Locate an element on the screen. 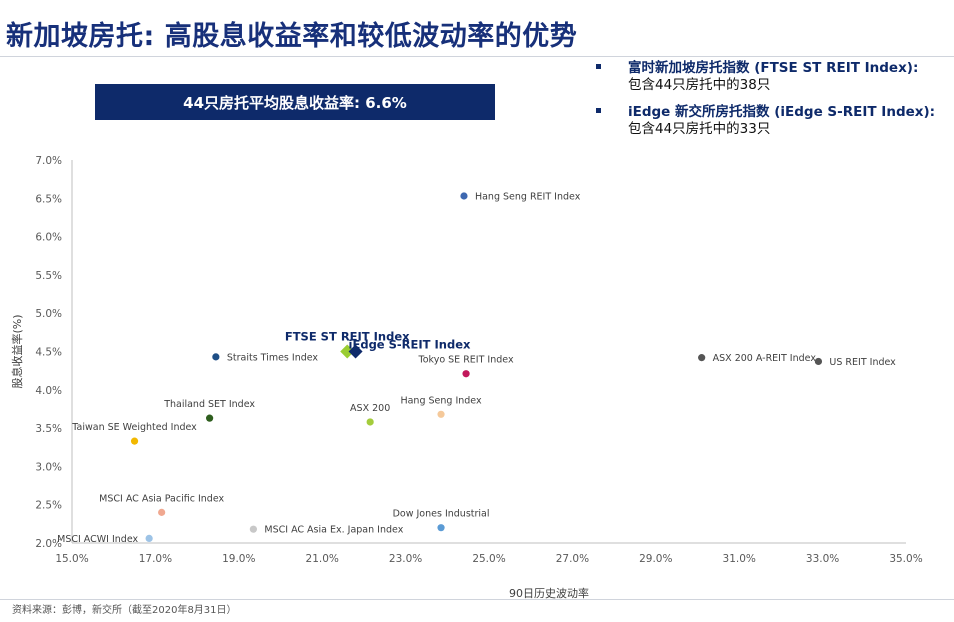  y-tick-label: 6.5% is located at coordinates (48, 199).